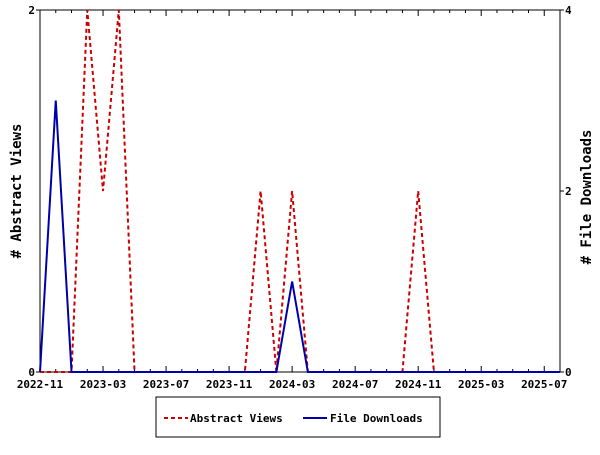 This screenshot has width=600, height=455. What do you see at coordinates (31, 10) in the screenshot?
I see `y-left-tick-label: 2` at bounding box center [31, 10].